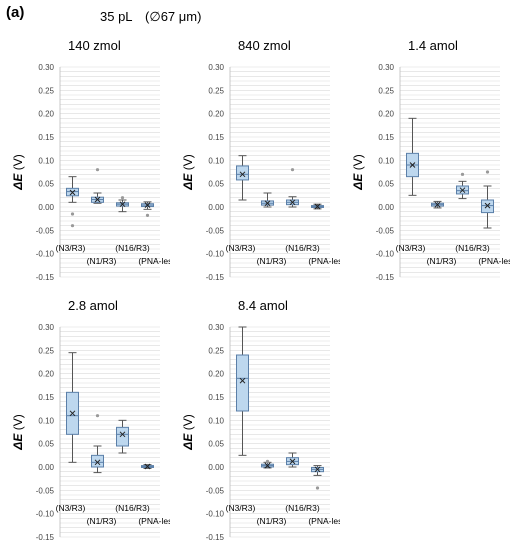 The width and height of the screenshot is (510, 550). Describe the element at coordinates (151, 16) in the screenshot. I see `figure-header: 35 pL (∅67 μm)` at that location.